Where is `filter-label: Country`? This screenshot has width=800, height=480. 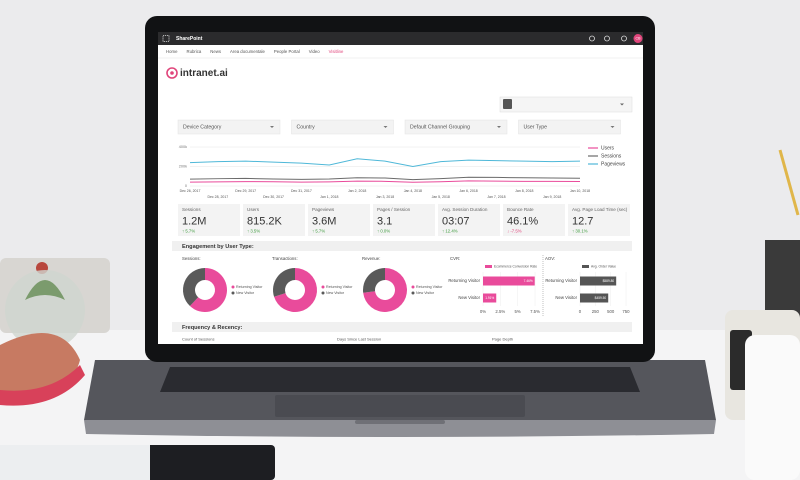 filter-label: Country is located at coordinates (306, 128).